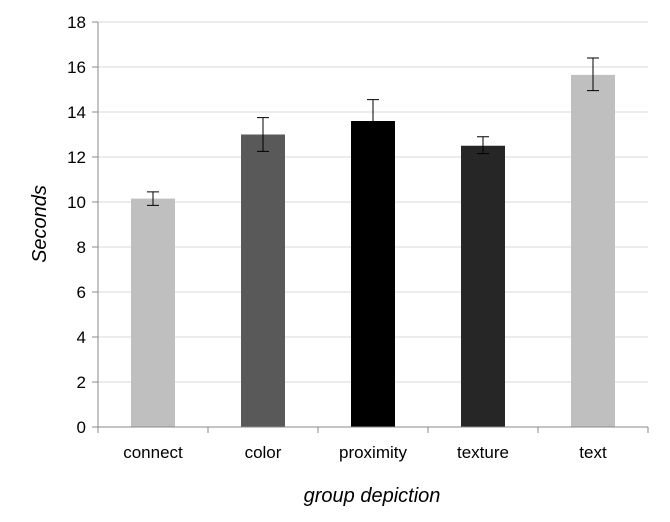  I want to click on y-tick-label: 16, so click(76, 67).